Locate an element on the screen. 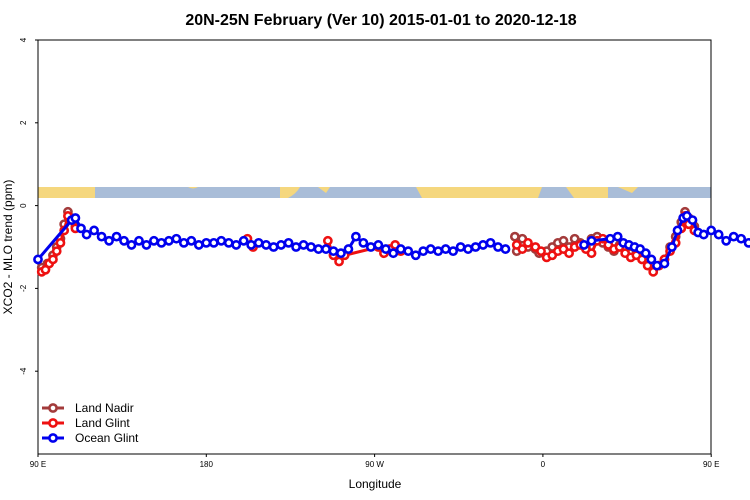 The width and height of the screenshot is (750, 500). plot-area is located at coordinates (391, 241).